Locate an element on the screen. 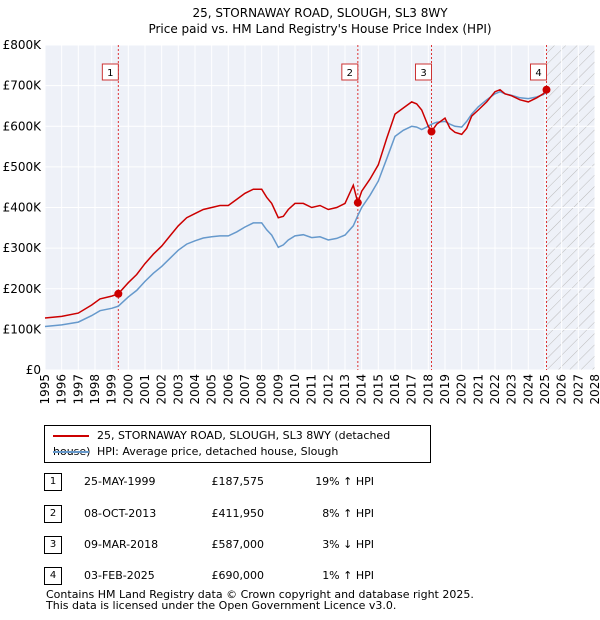 The width and height of the screenshot is (600, 620). y-tick-label: £600K is located at coordinates (23, 126).